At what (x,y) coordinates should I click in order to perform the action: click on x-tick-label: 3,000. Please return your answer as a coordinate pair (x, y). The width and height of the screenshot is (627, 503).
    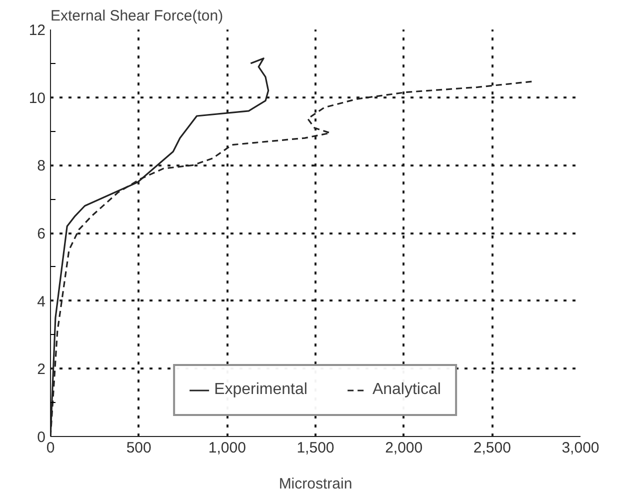
    Looking at the image, I should click on (581, 448).